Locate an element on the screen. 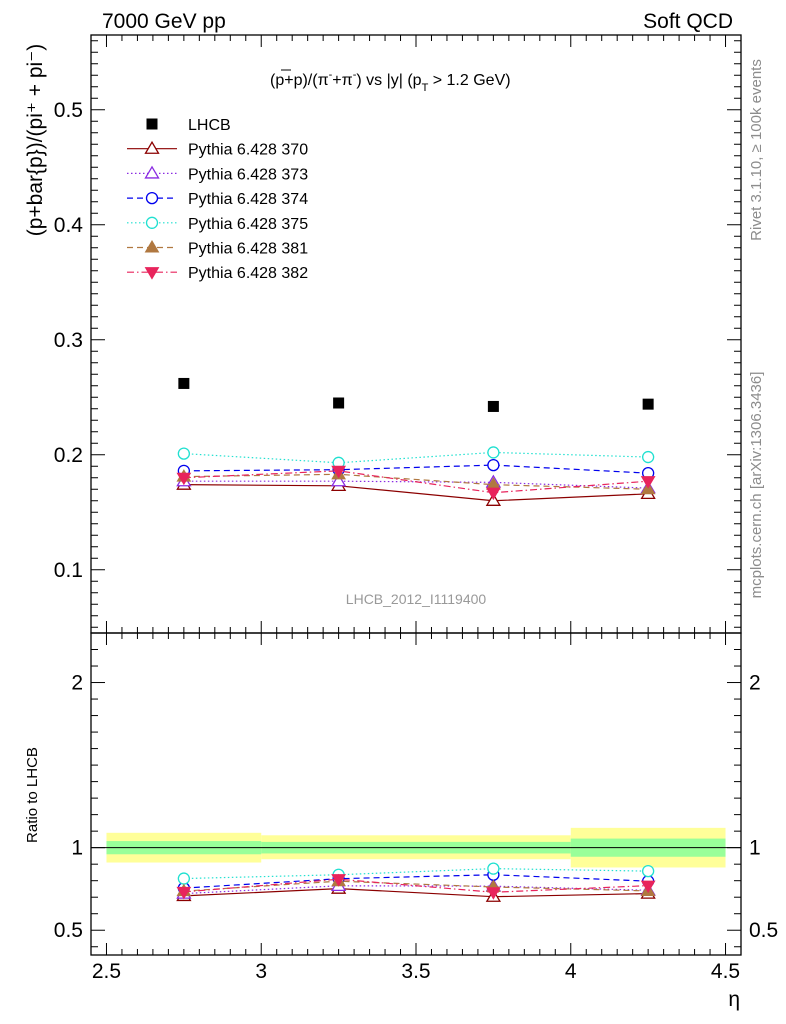 This screenshot has height=1024, width=786. inner-title-sup2: - is located at coordinates (355, 75).